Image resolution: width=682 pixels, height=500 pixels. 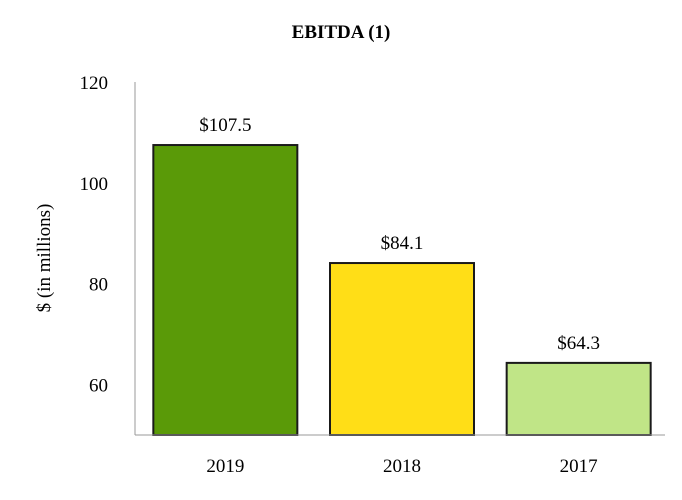 I want to click on bar-2018, so click(x=402, y=349).